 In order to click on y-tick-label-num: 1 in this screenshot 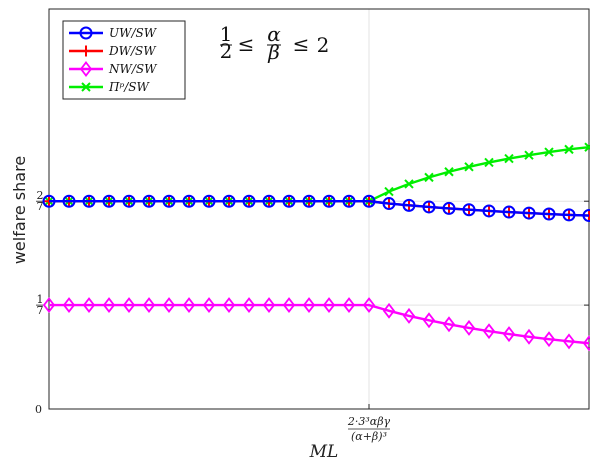, I will do `click(40, 299)`.